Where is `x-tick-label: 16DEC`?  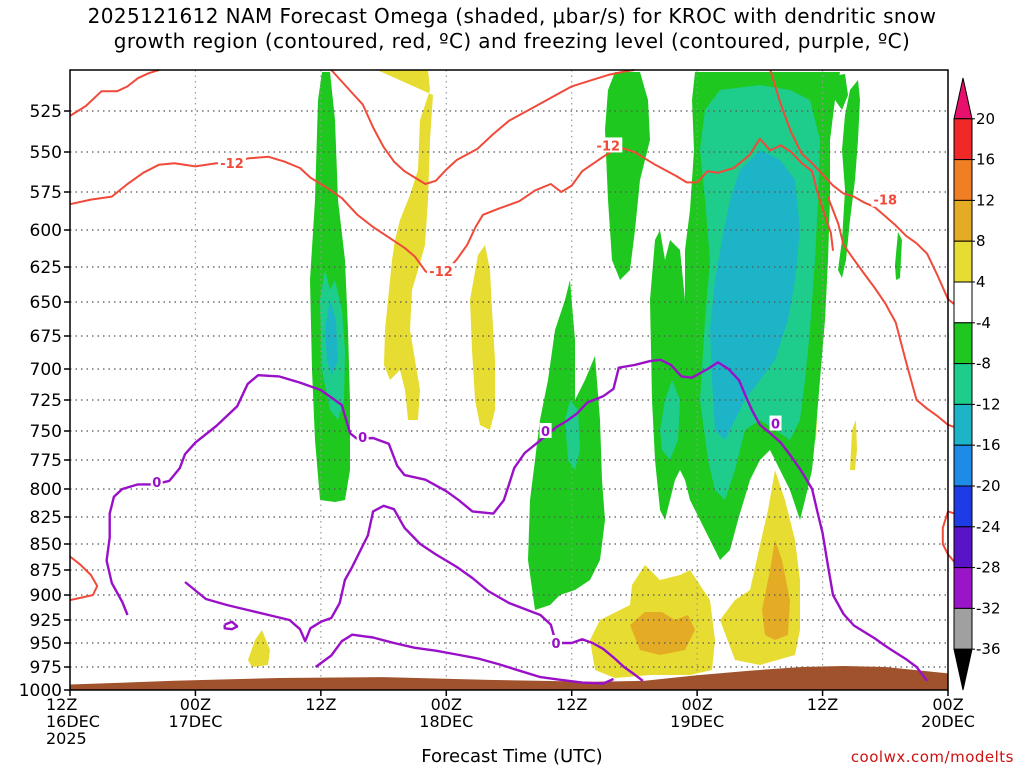 x-tick-label: 16DEC is located at coordinates (73, 721).